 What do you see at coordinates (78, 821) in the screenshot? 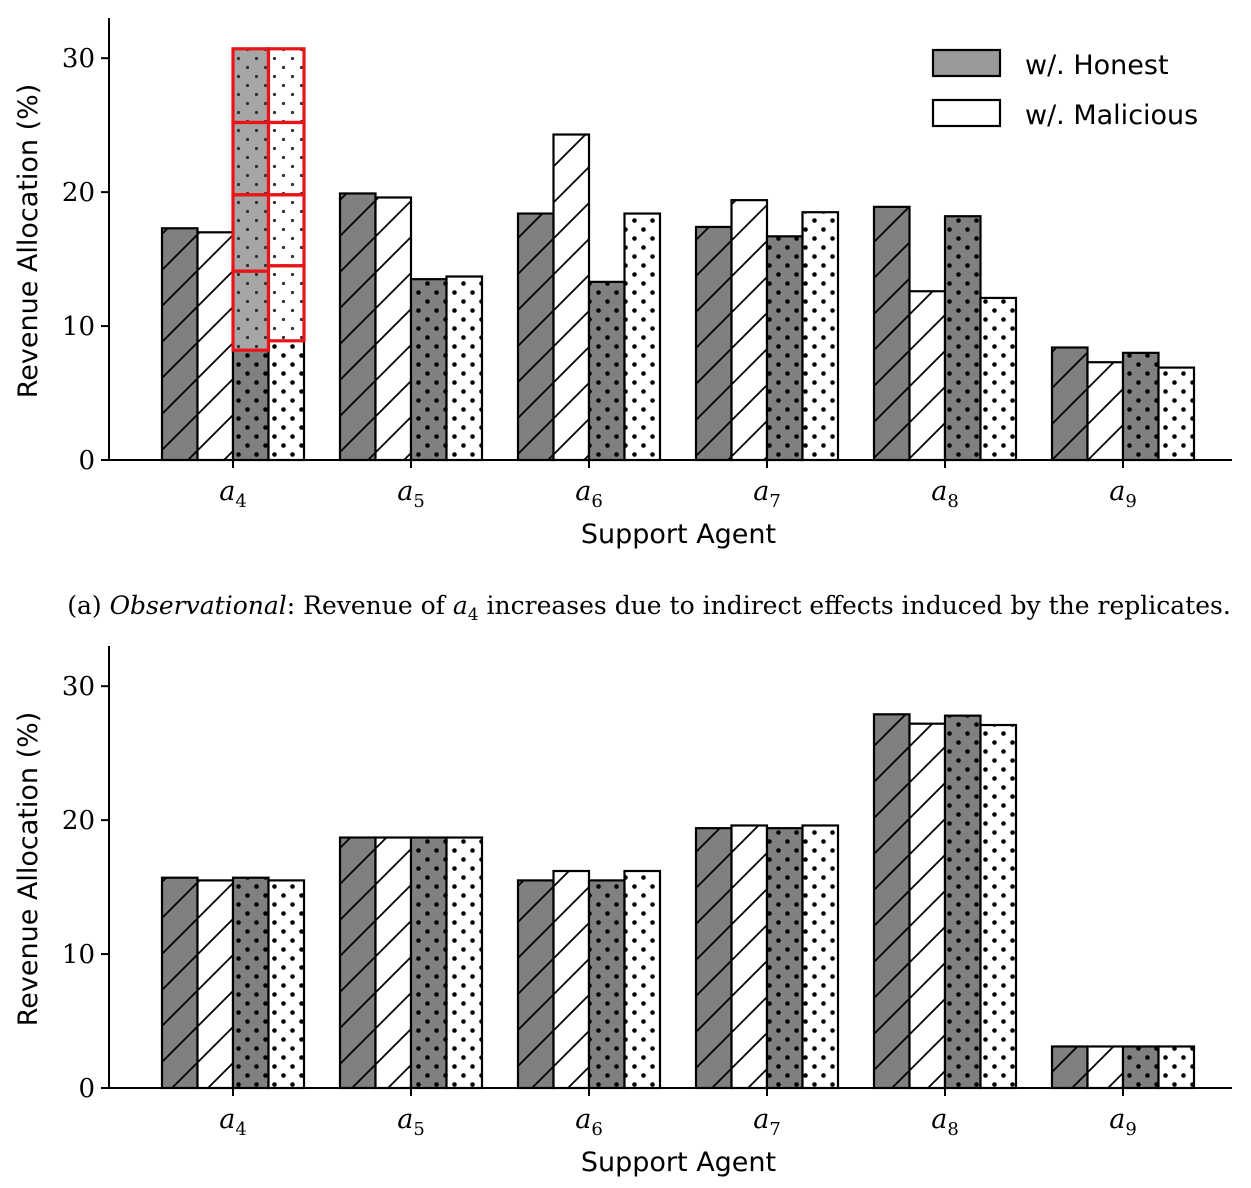
I see `y-tick-label: 20` at bounding box center [78, 821].